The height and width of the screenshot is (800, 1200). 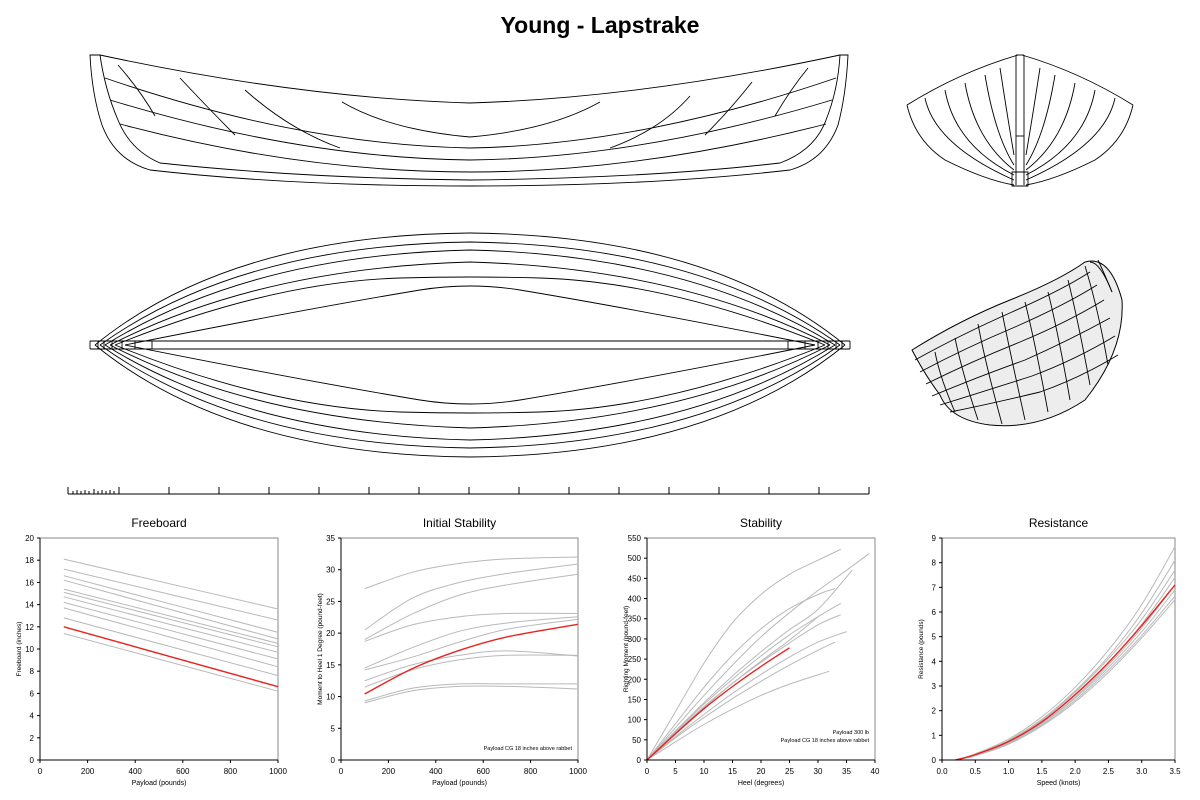 I want to click on x-tick-label: 25, so click(x=789, y=771).